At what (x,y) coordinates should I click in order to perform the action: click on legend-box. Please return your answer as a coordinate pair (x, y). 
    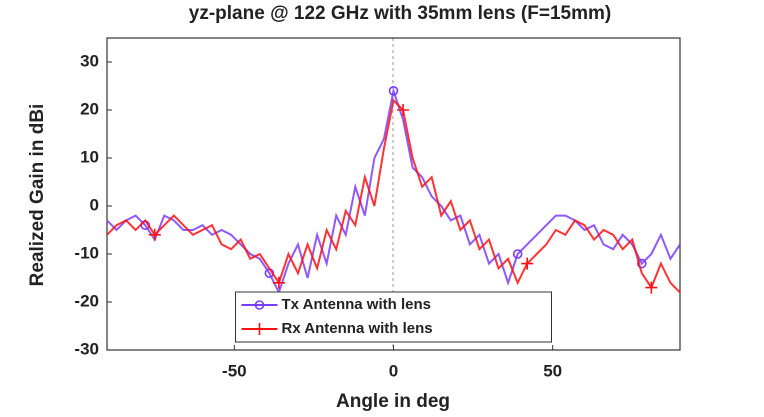
    Looking at the image, I should click on (393, 317).